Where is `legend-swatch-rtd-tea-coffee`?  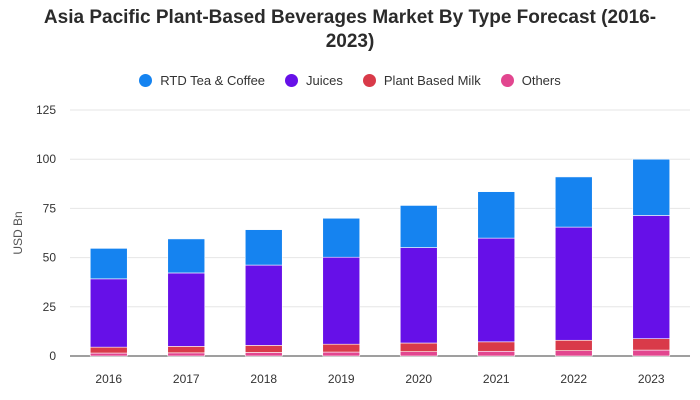 legend-swatch-rtd-tea-coffee is located at coordinates (146, 80).